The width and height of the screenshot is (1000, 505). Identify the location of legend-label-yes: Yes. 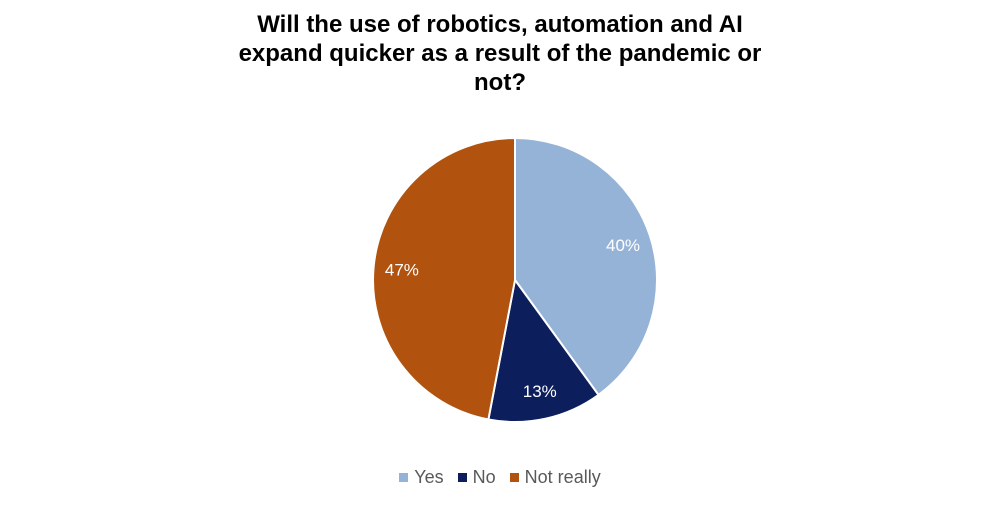
(429, 477).